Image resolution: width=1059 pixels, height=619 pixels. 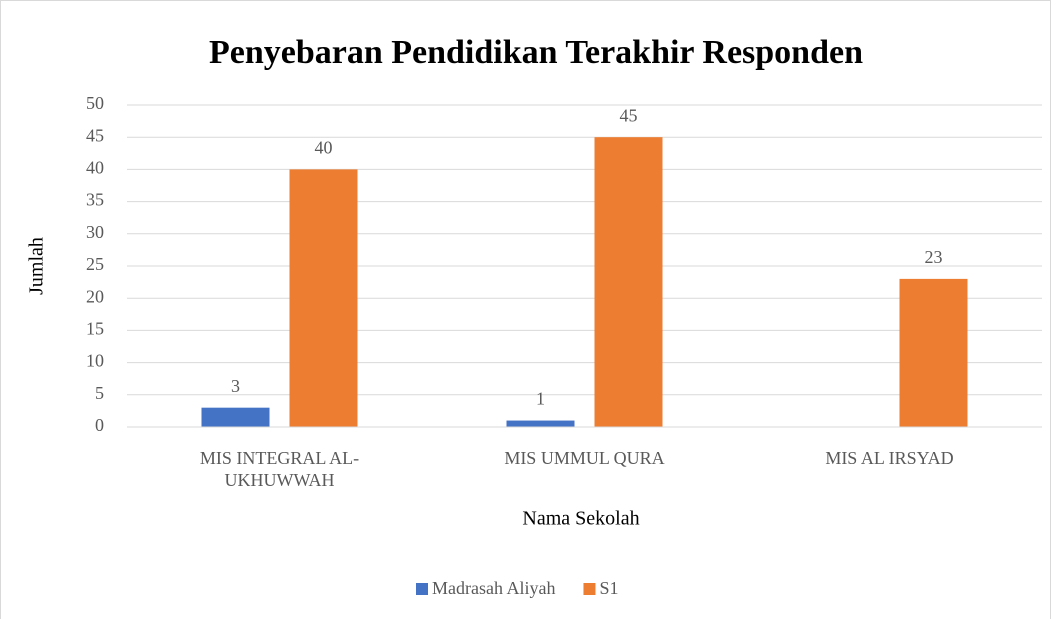 What do you see at coordinates (95, 135) in the screenshot?
I see `y-tick-label: 45` at bounding box center [95, 135].